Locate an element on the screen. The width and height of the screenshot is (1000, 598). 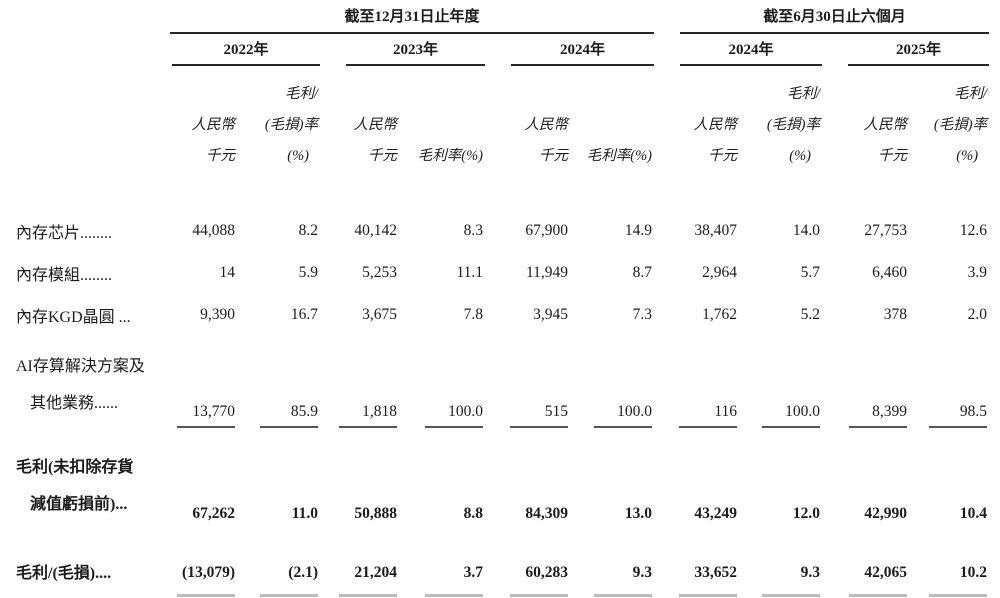
value-cell: 14 is located at coordinates (227, 272).